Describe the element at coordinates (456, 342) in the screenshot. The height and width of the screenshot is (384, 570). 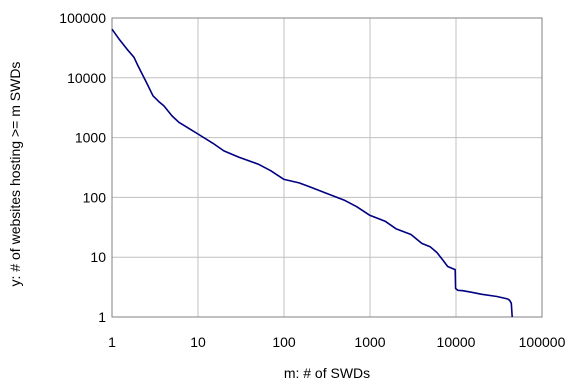
I see `x-tick-label: 10000` at that location.